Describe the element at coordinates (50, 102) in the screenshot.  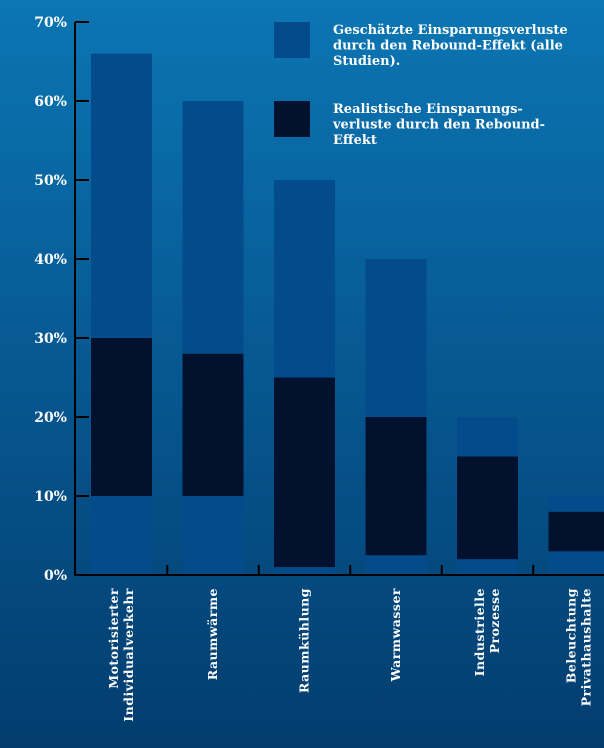
I see `y-tick-label: 60%` at that location.